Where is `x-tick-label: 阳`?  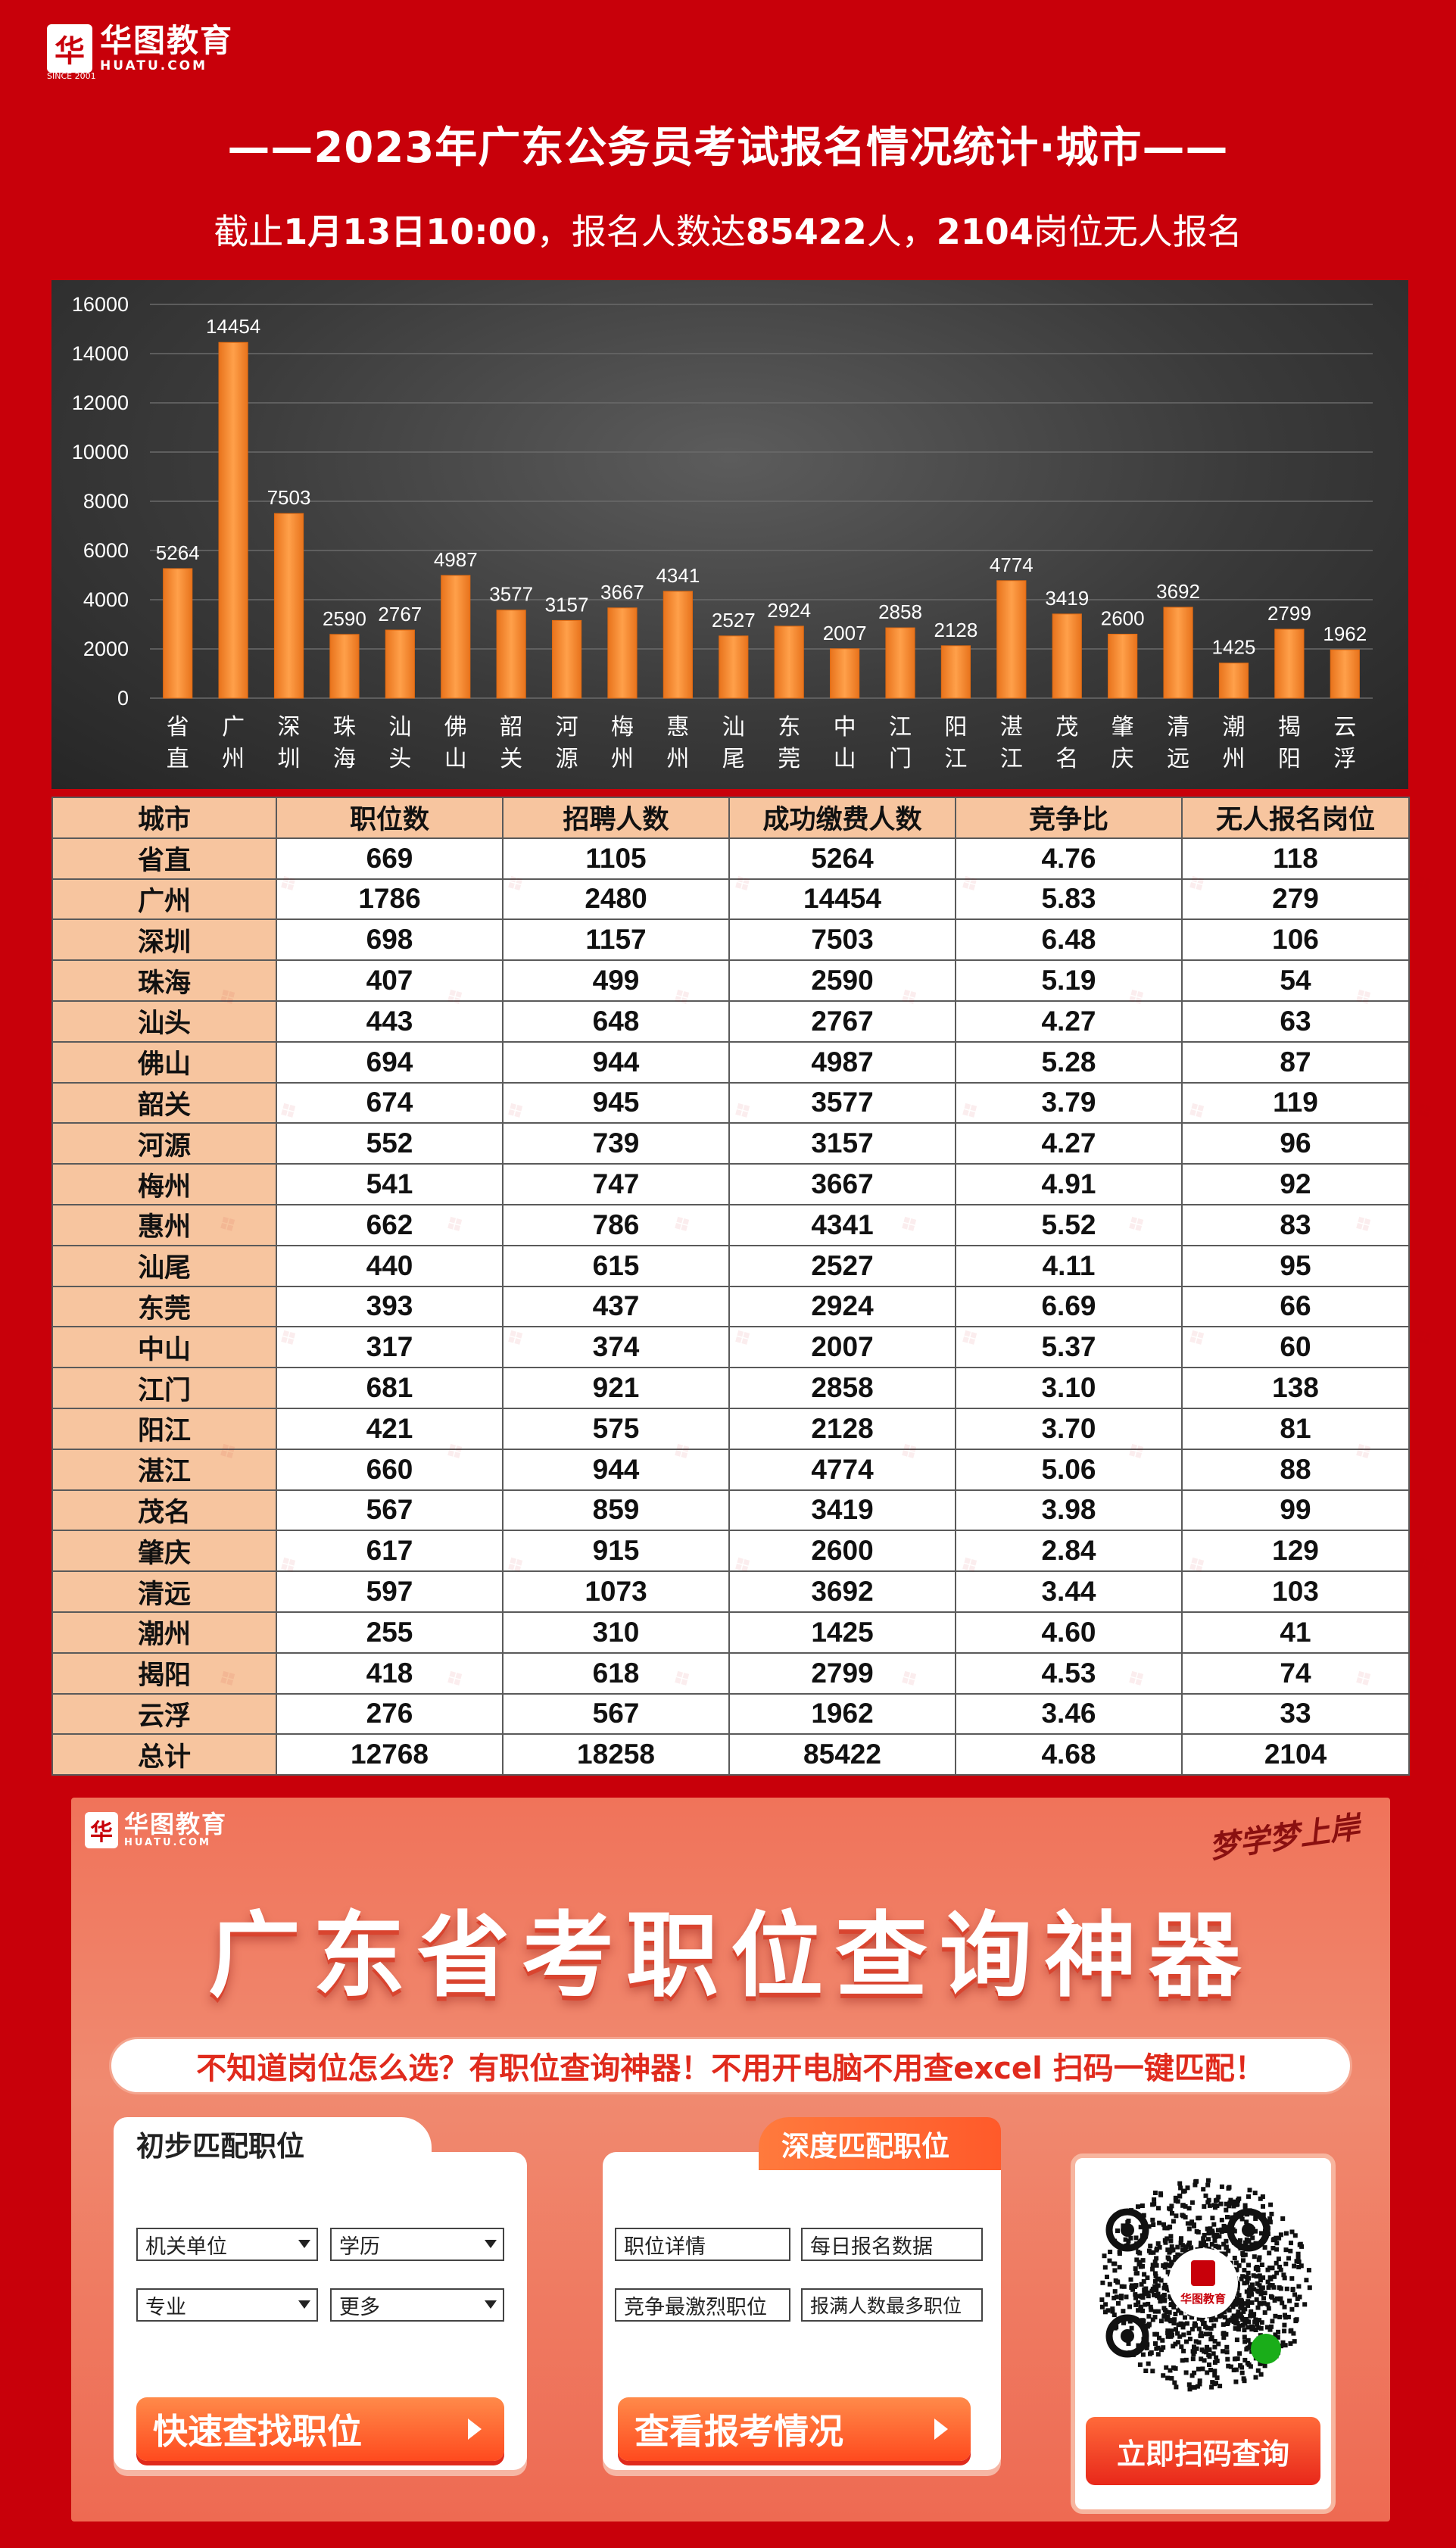
x-tick-label: 阳 is located at coordinates (1289, 759).